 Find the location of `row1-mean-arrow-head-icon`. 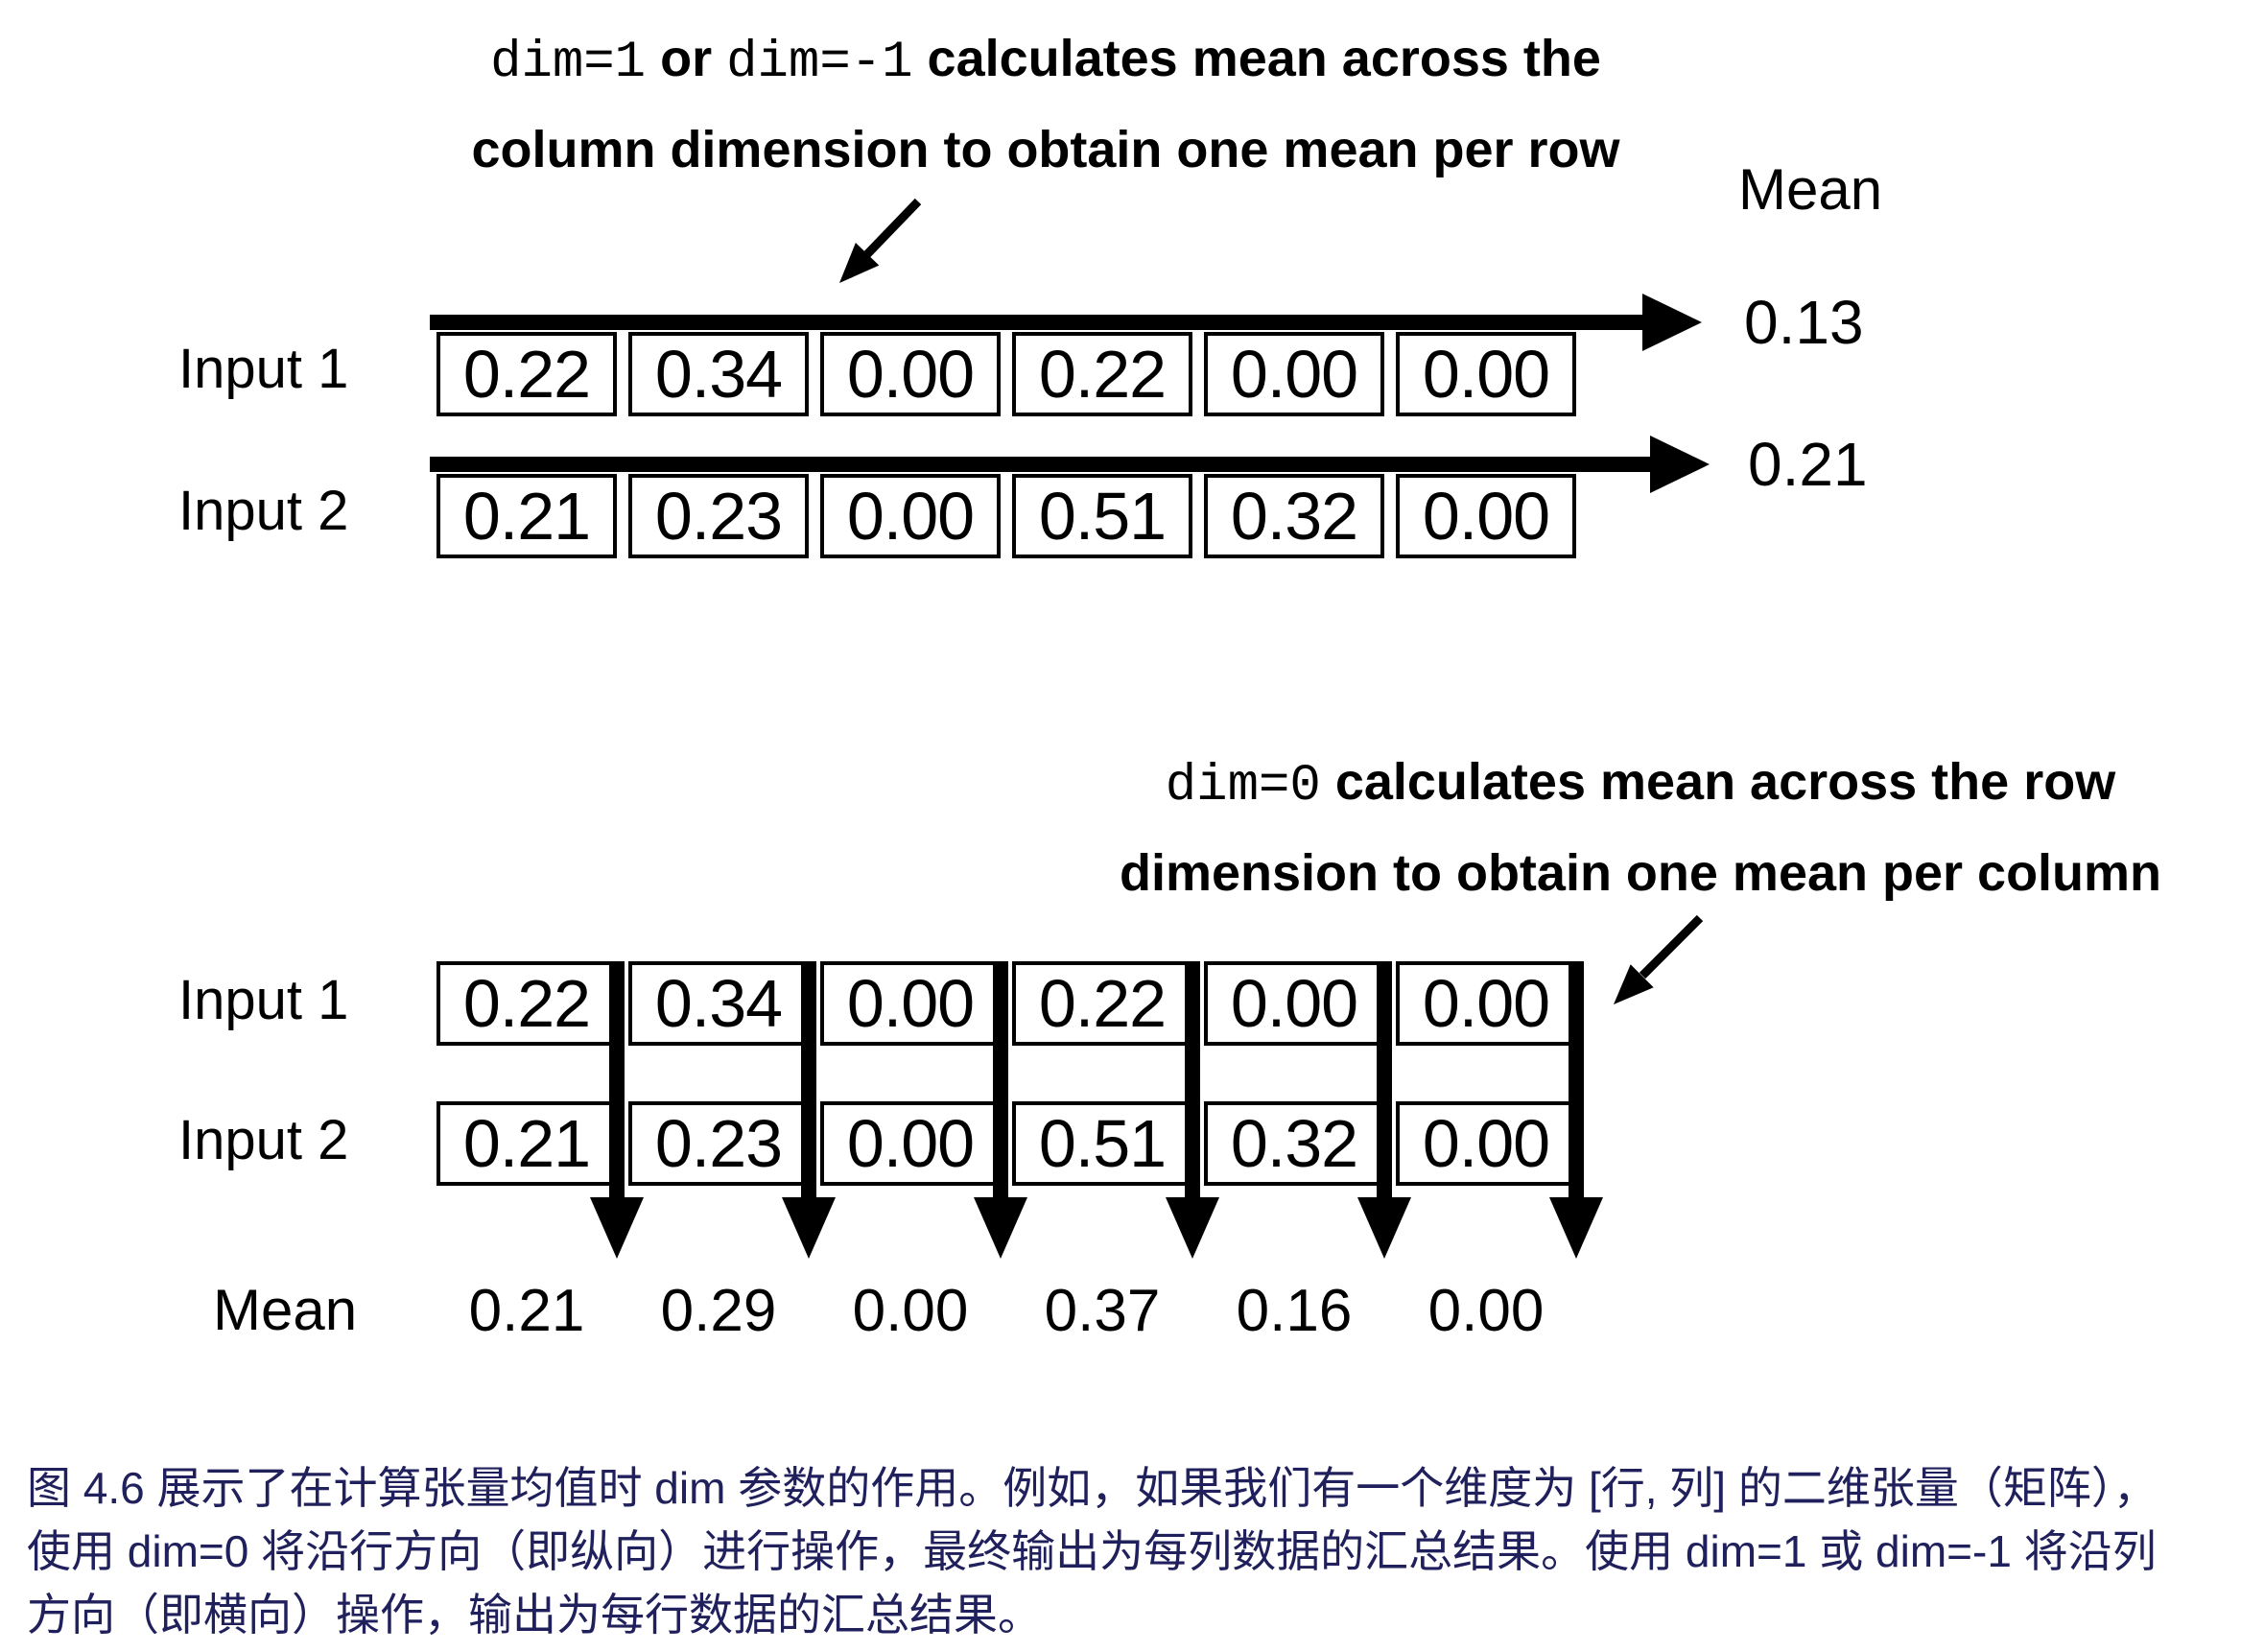

row1-mean-arrow-head-icon is located at coordinates (1672, 323).